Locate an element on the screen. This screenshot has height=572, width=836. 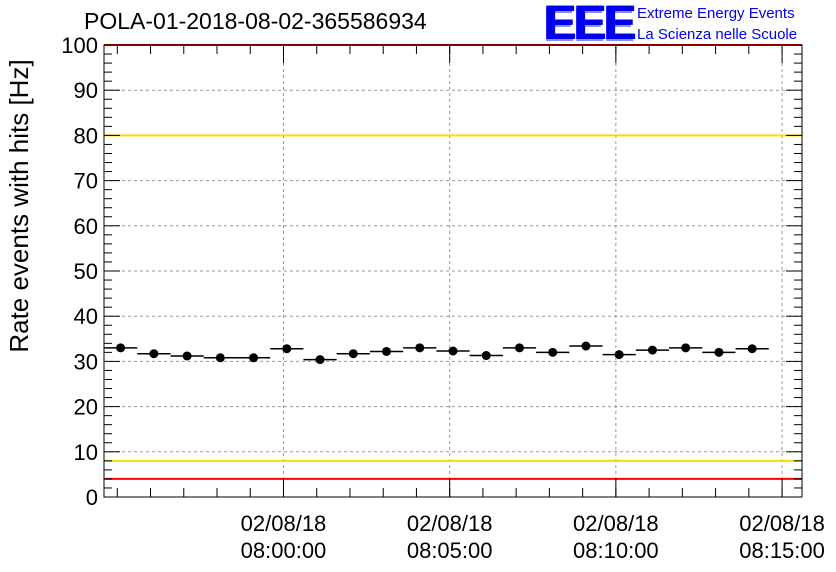
y-tick-label: 100 is located at coordinates (79, 45).